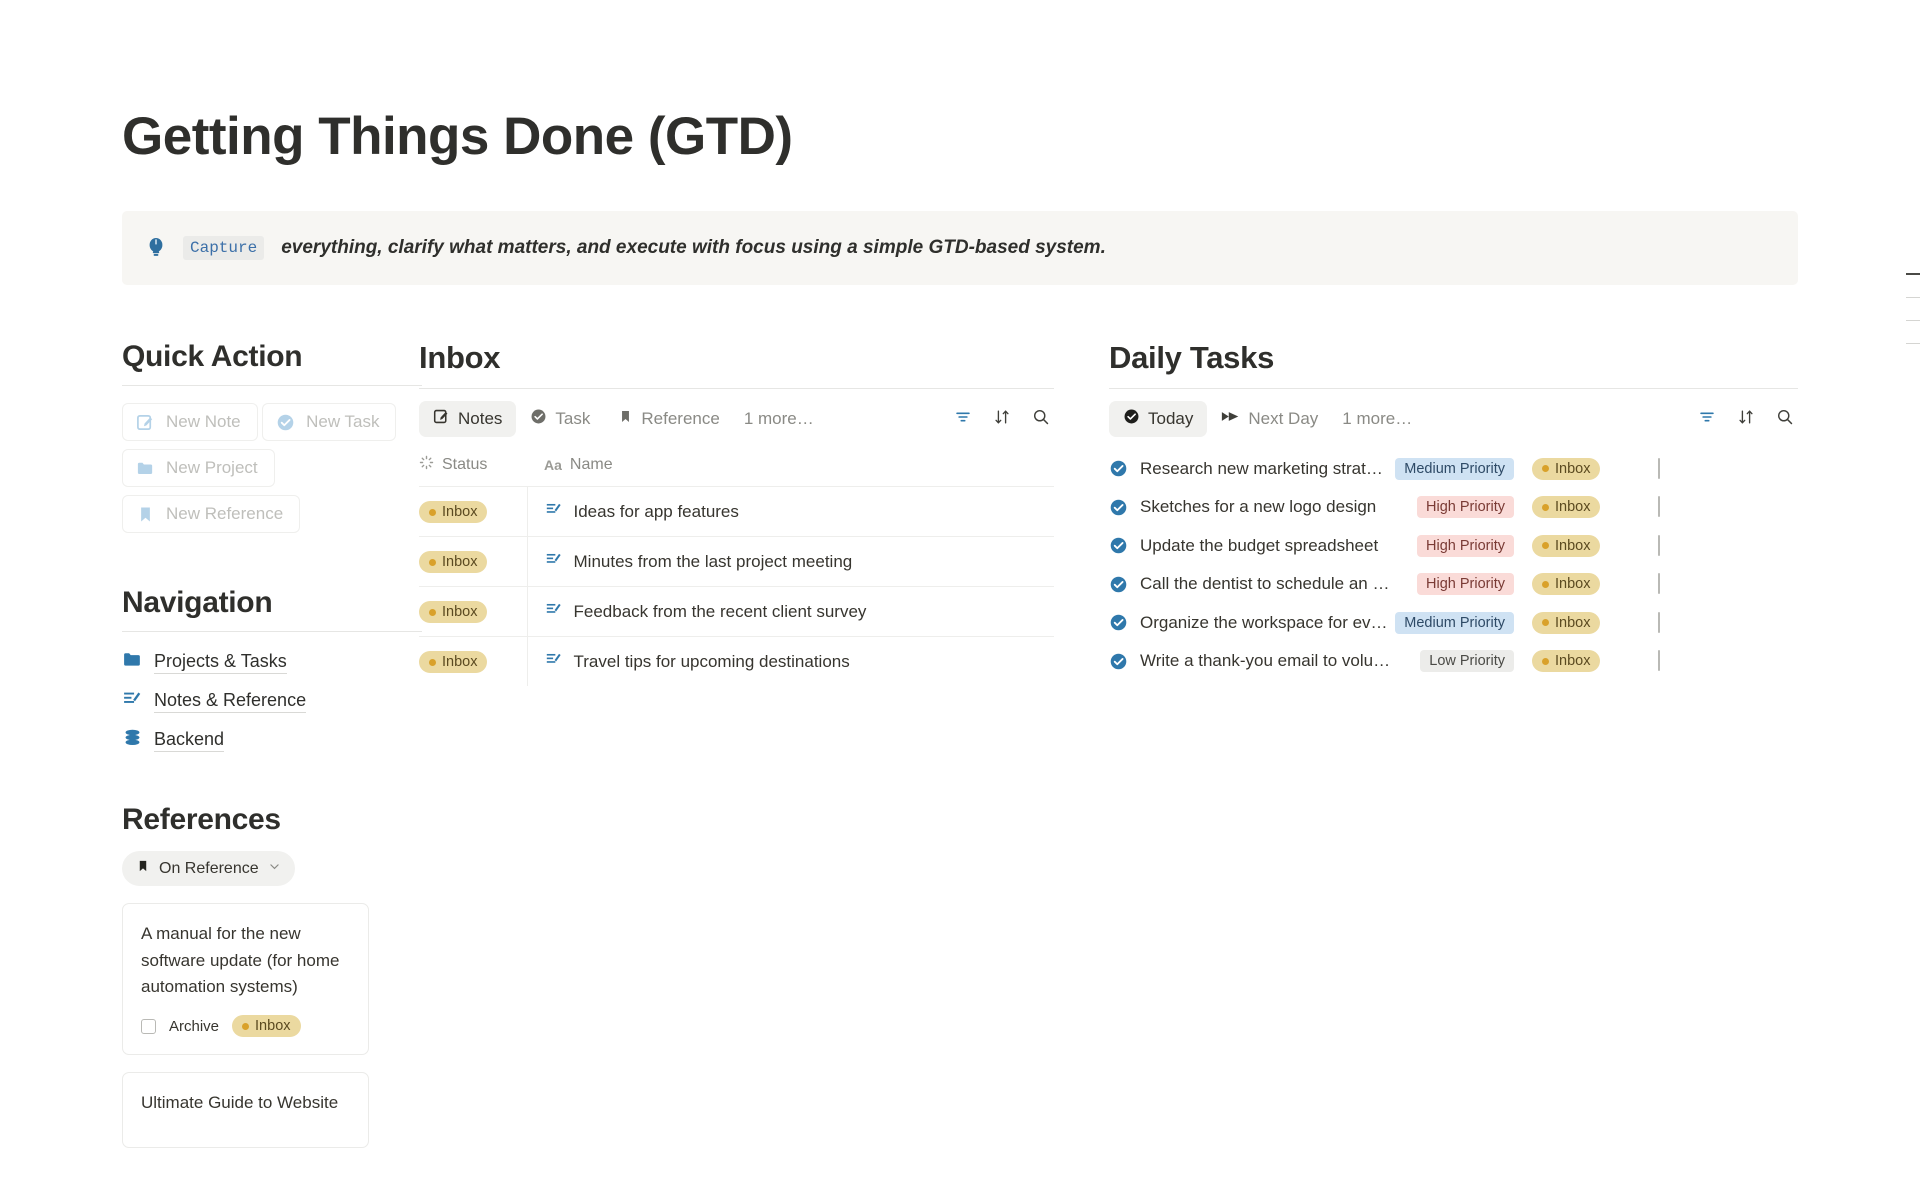  I want to click on archive-checkbox, so click(148, 1026).